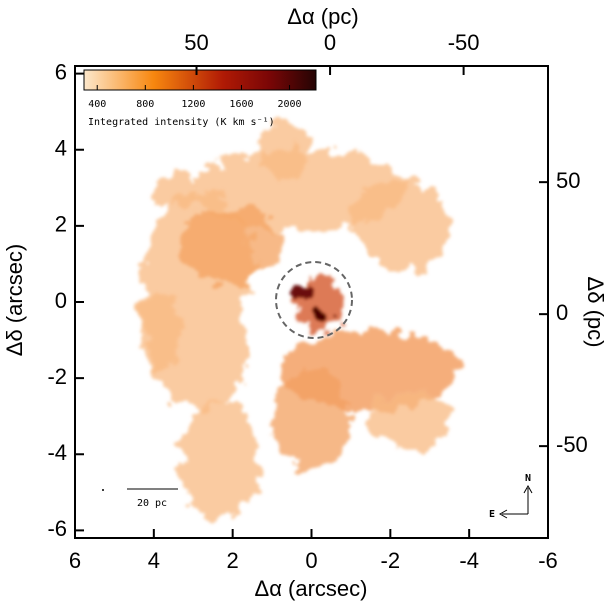  What do you see at coordinates (528, 478) in the screenshot?
I see `north-label: N` at bounding box center [528, 478].